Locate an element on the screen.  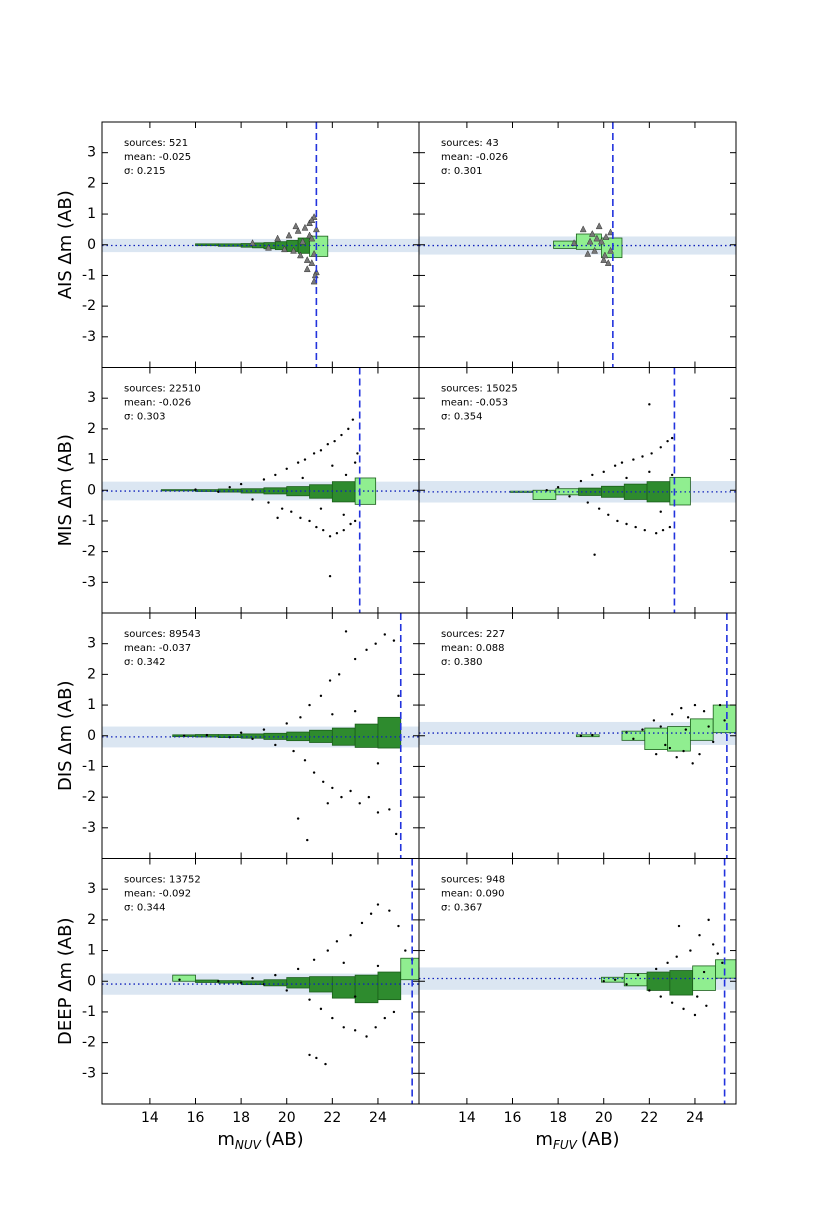
y-tick-label: 1 is located at coordinates (91, 951).